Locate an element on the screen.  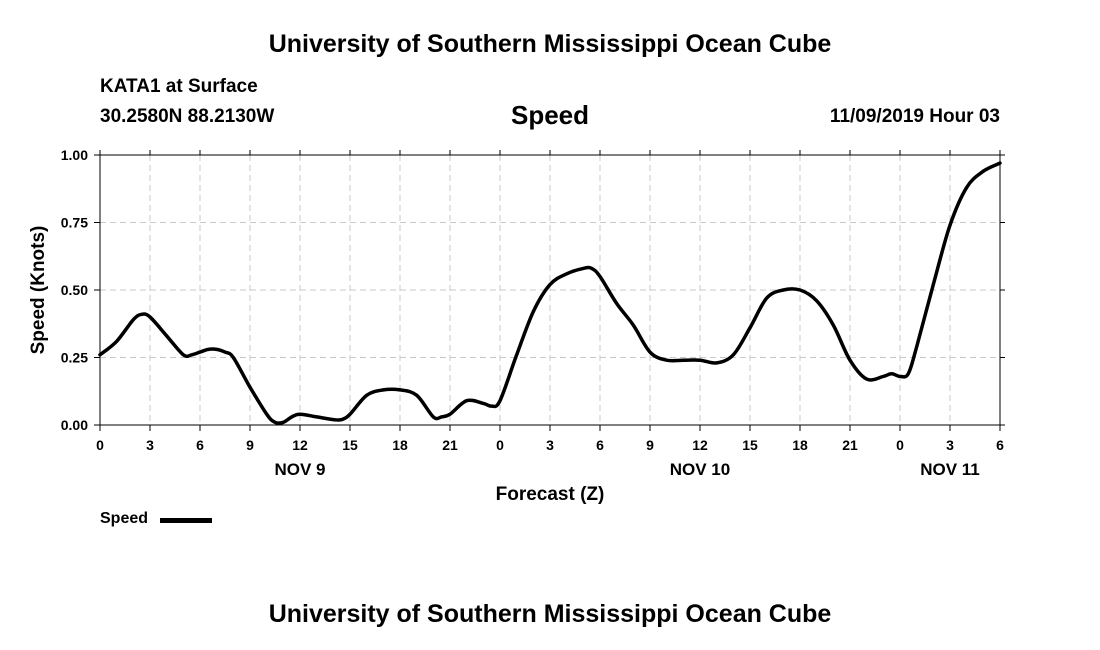
date-label: NOV 9 is located at coordinates (299, 469).